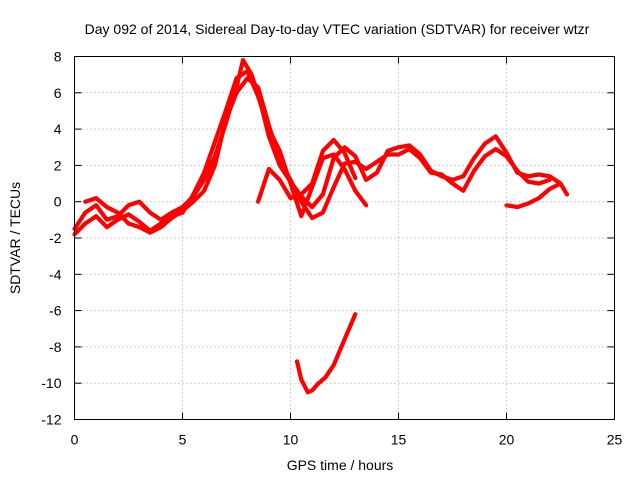  I want to click on x-tick-label: 15, so click(399, 440).